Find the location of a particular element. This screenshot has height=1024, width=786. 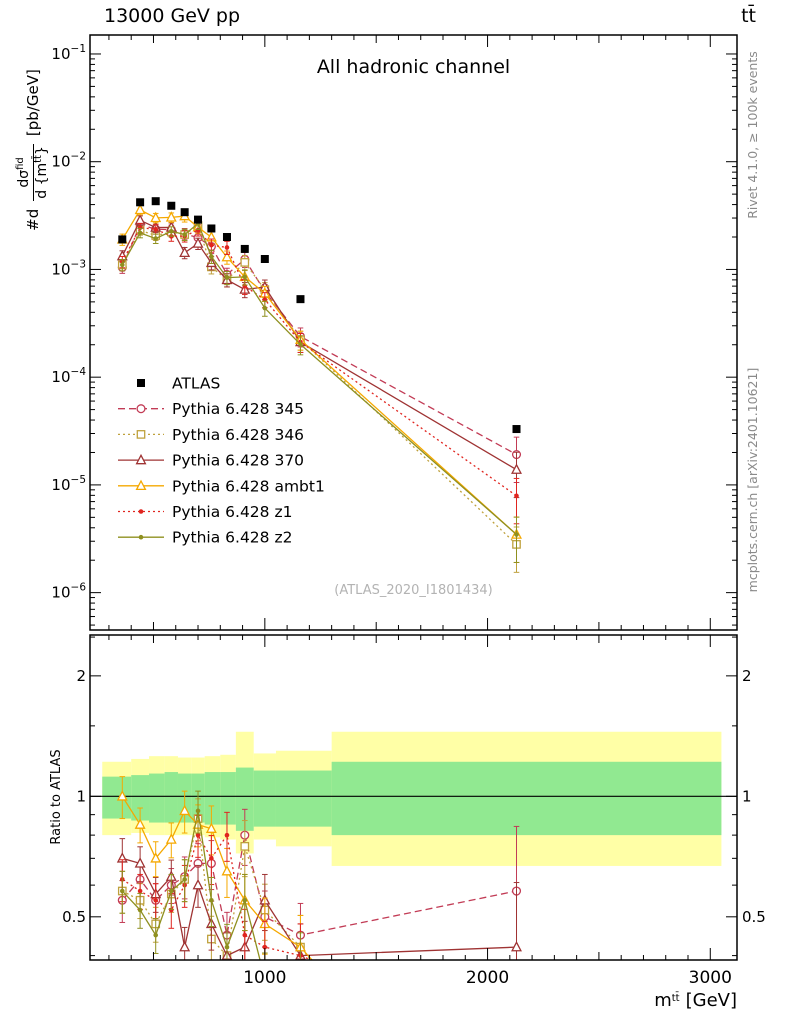

panel-title: All hadronic channel is located at coordinates (413, 67).